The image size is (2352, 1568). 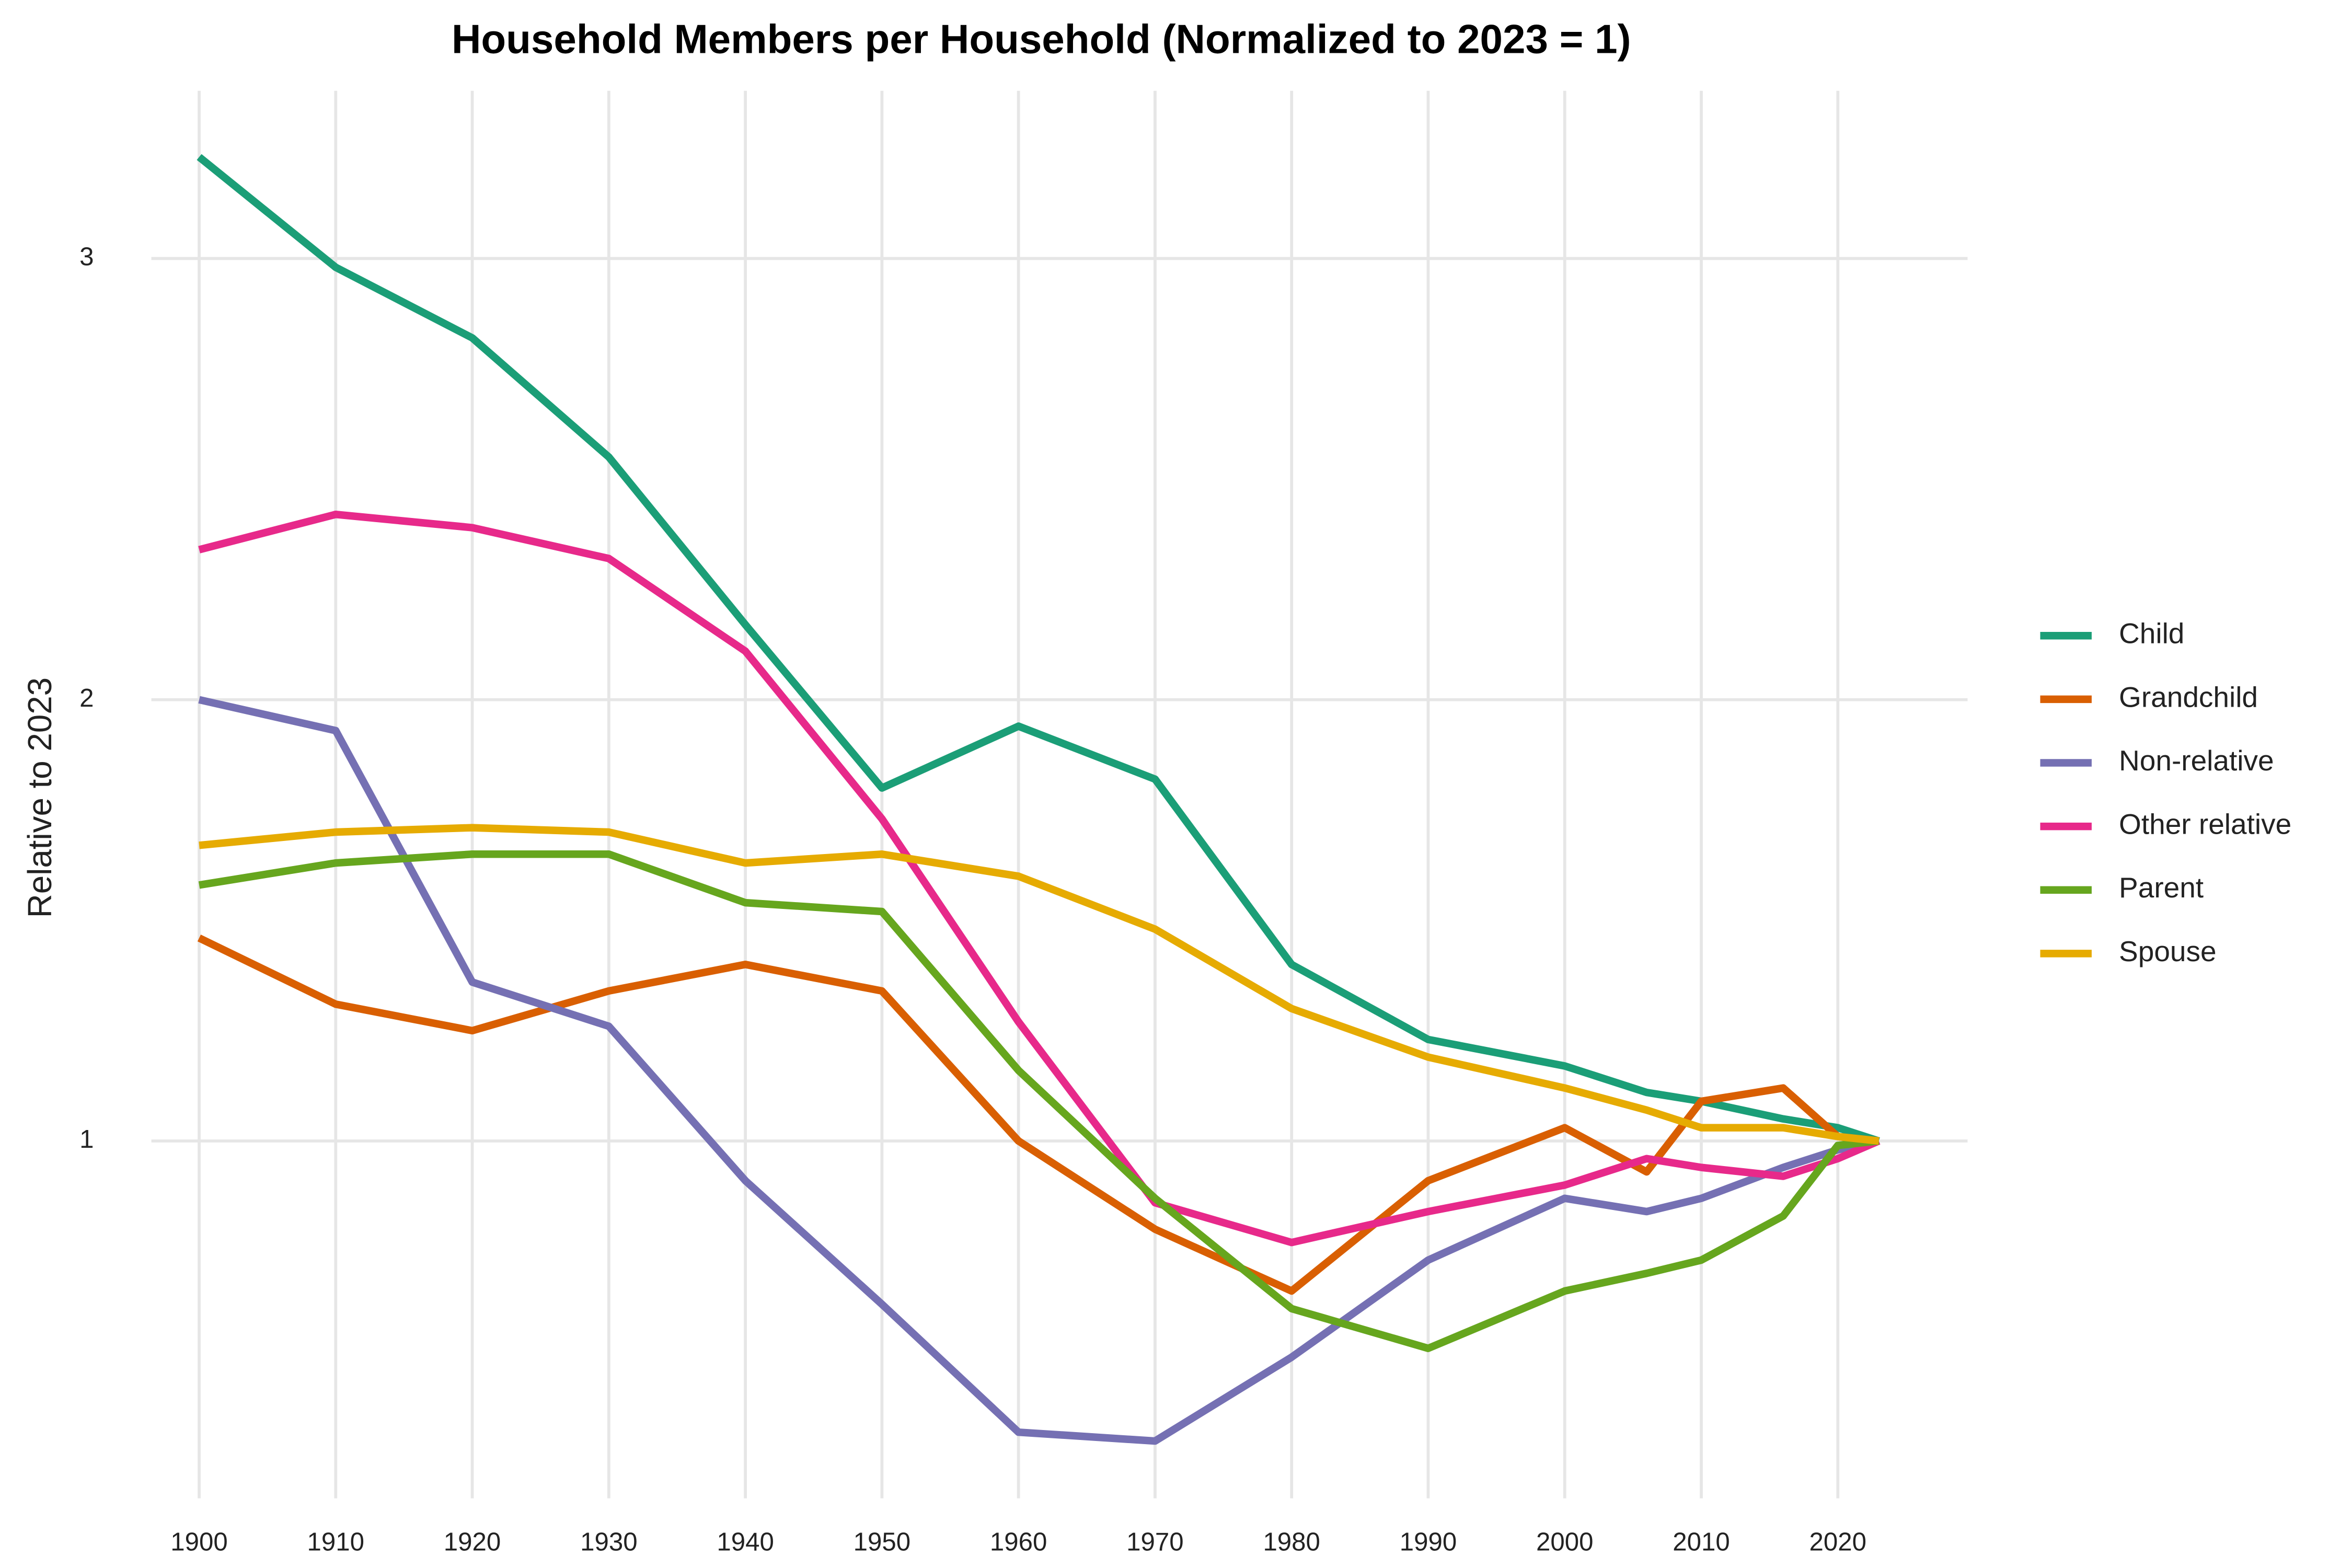 What do you see at coordinates (882, 1542) in the screenshot?
I see `x-tick-label: 1950` at bounding box center [882, 1542].